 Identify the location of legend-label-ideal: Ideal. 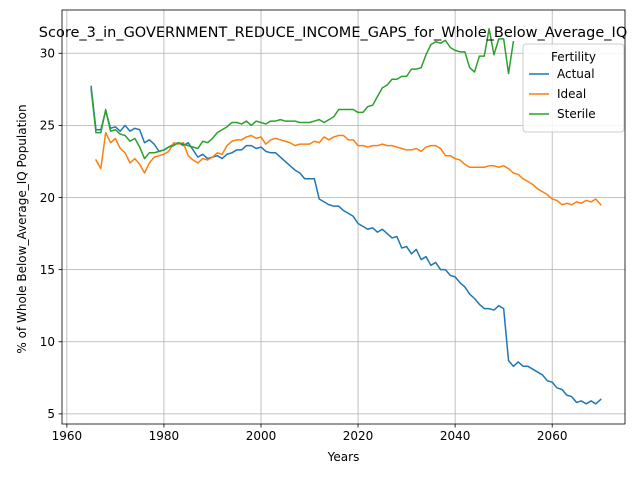
(571, 94).